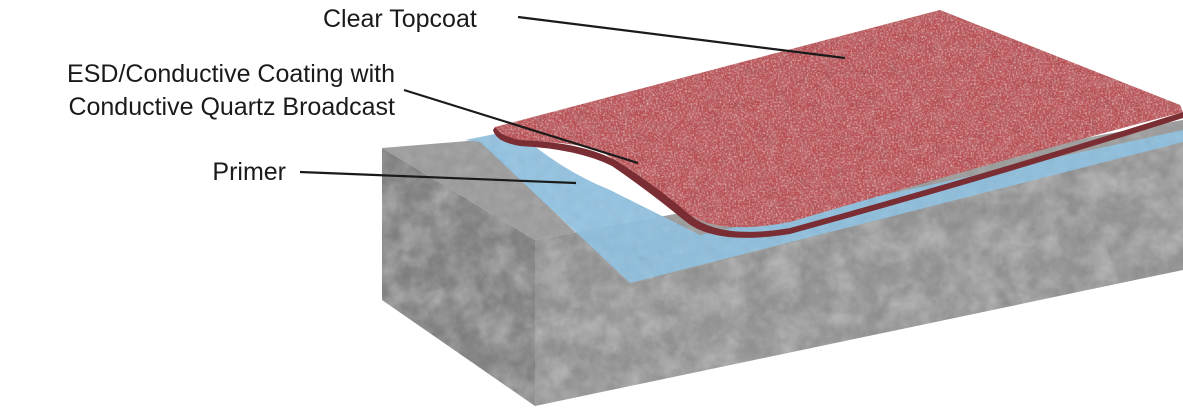 The width and height of the screenshot is (1183, 408). I want to click on esd-leader-line, so click(521, 126).